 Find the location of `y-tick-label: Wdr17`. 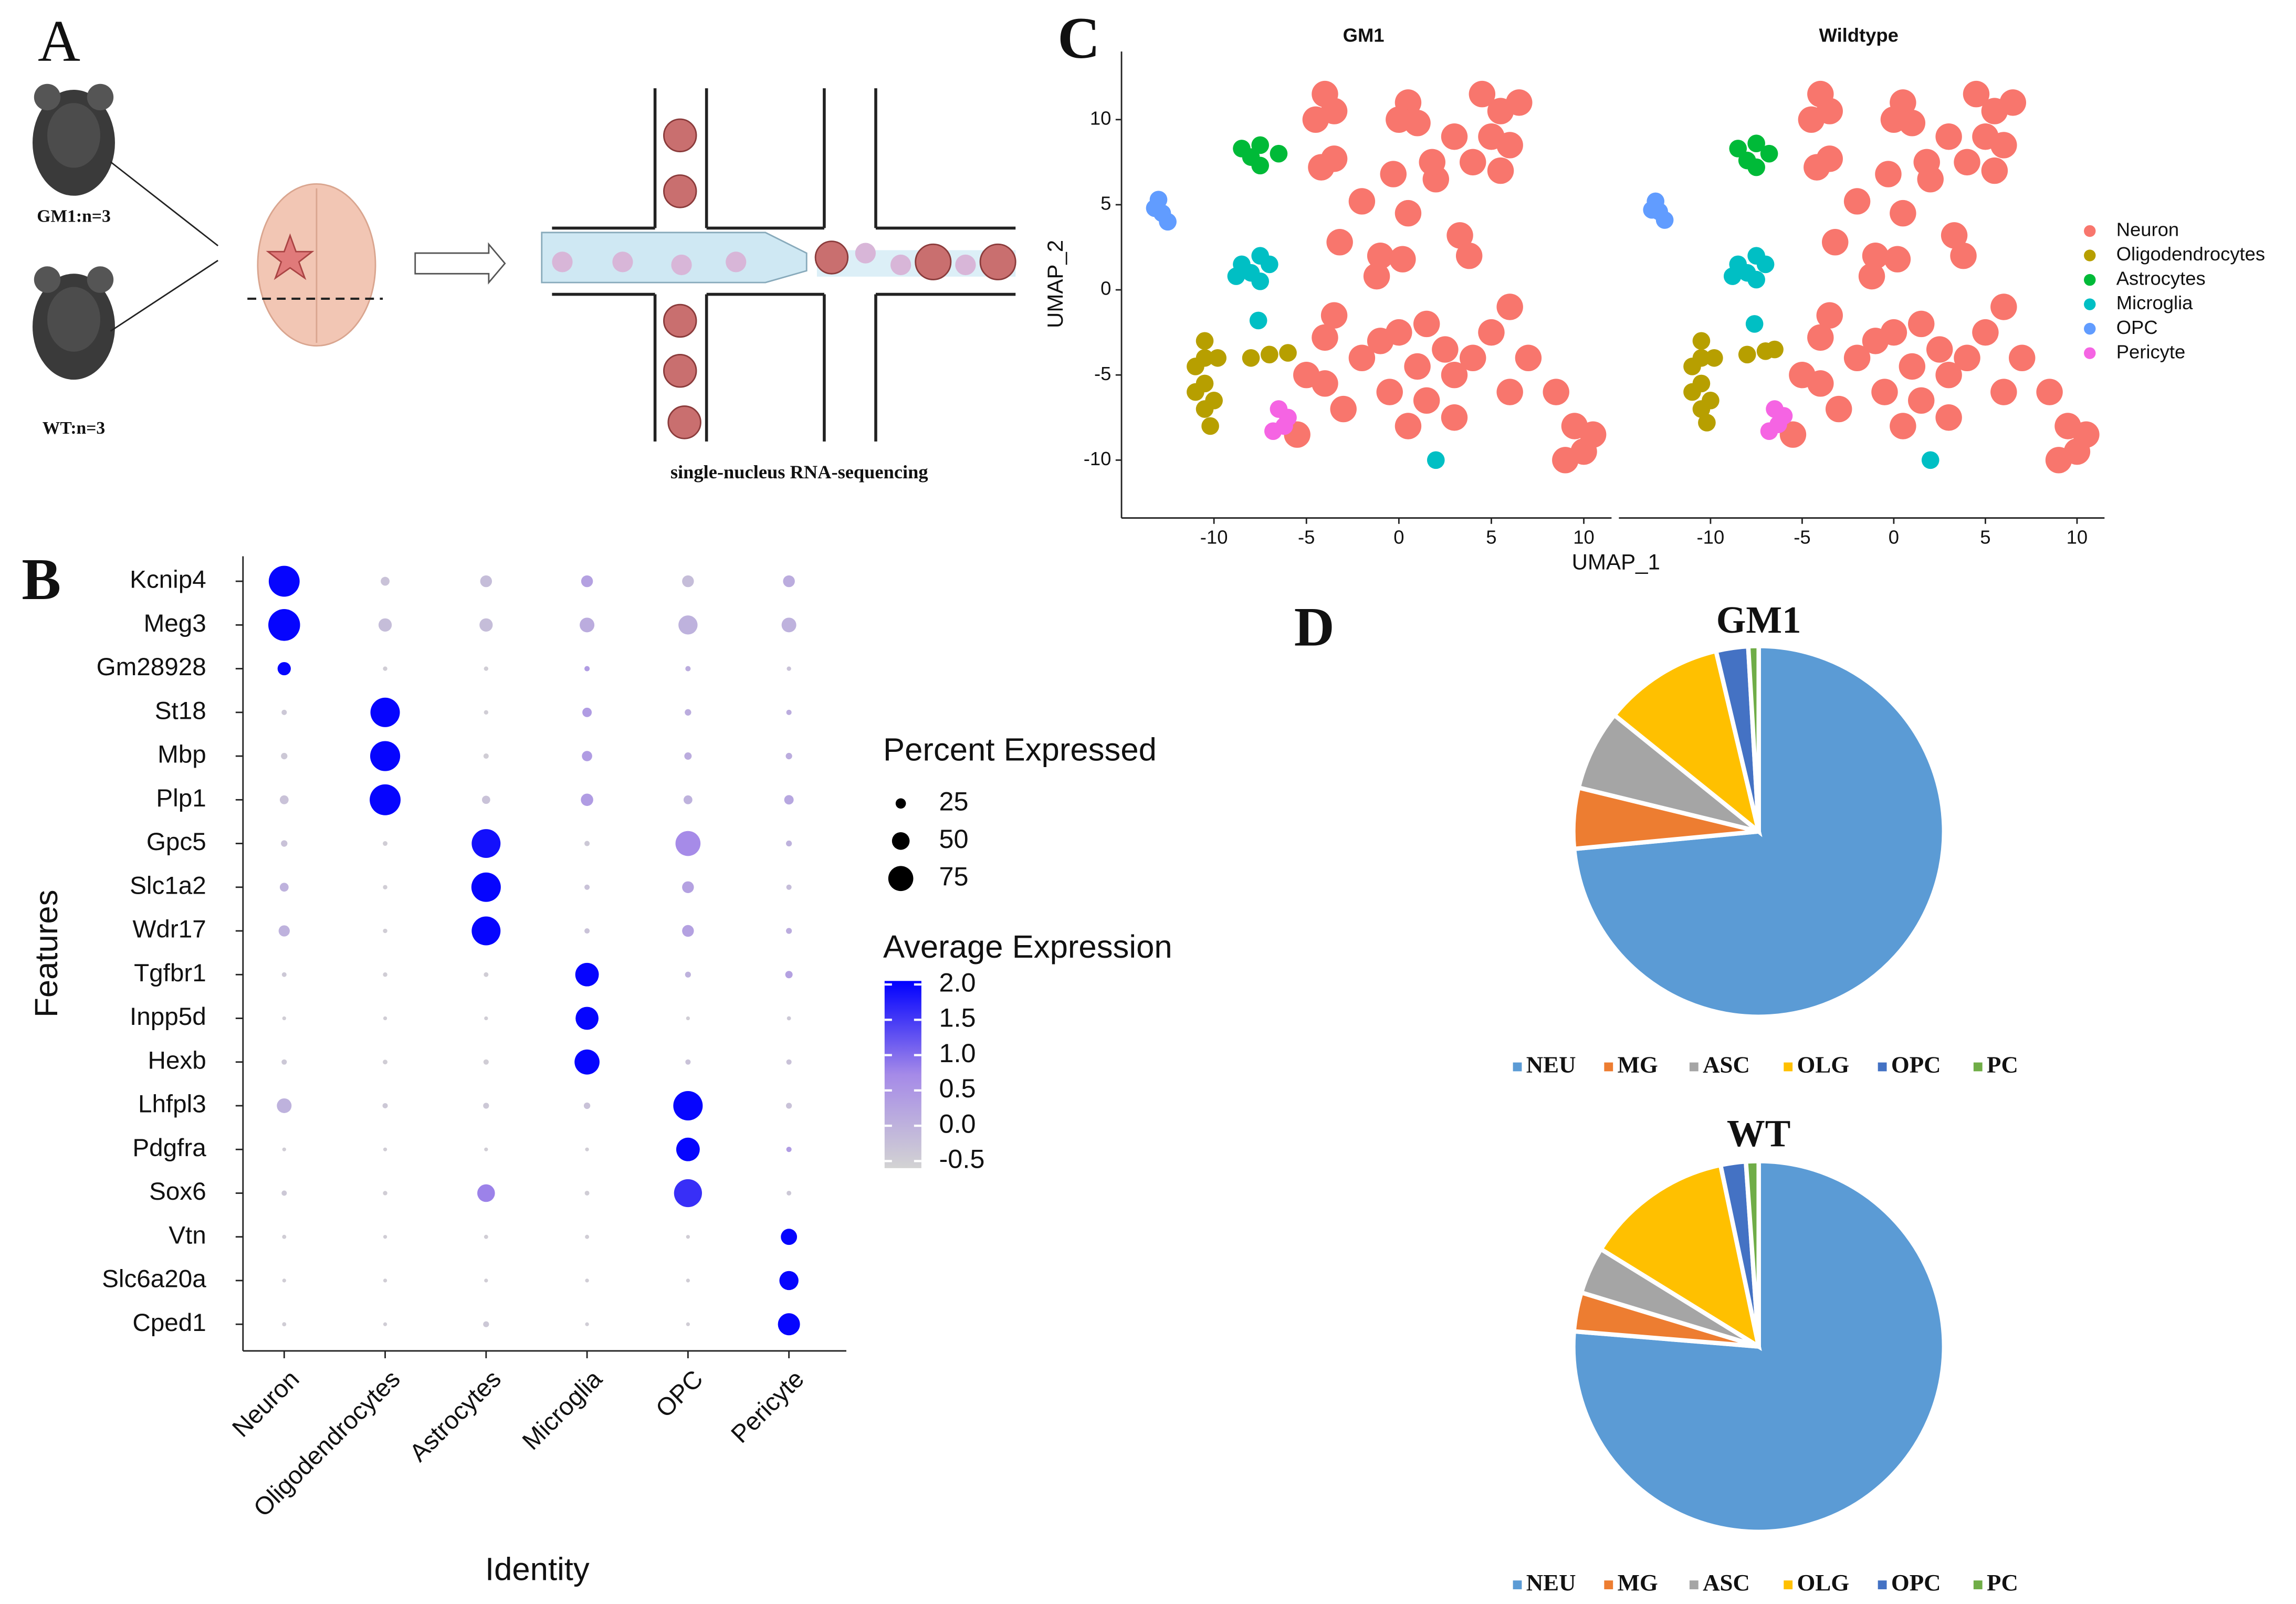

y-tick-label: Wdr17 is located at coordinates (169, 929).